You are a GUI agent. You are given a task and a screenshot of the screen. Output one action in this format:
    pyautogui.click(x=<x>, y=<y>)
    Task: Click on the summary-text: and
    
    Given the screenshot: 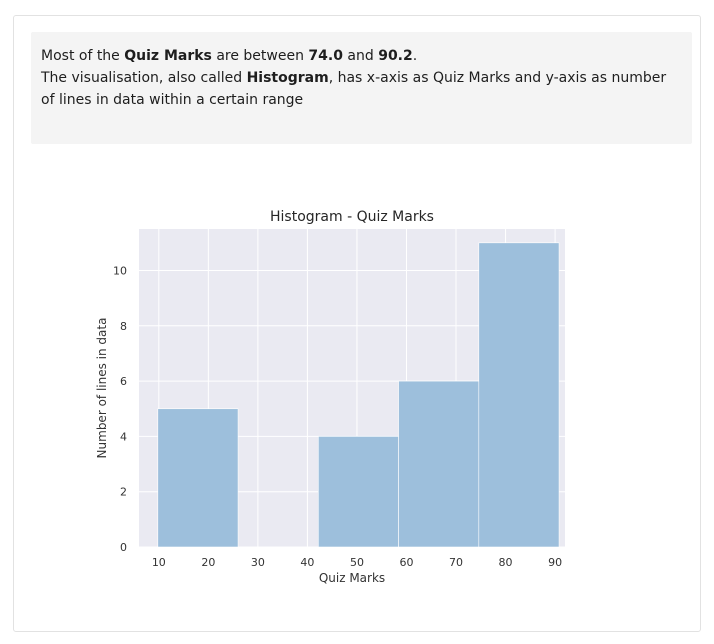 What is the action you would take?
    pyautogui.click(x=360, y=56)
    